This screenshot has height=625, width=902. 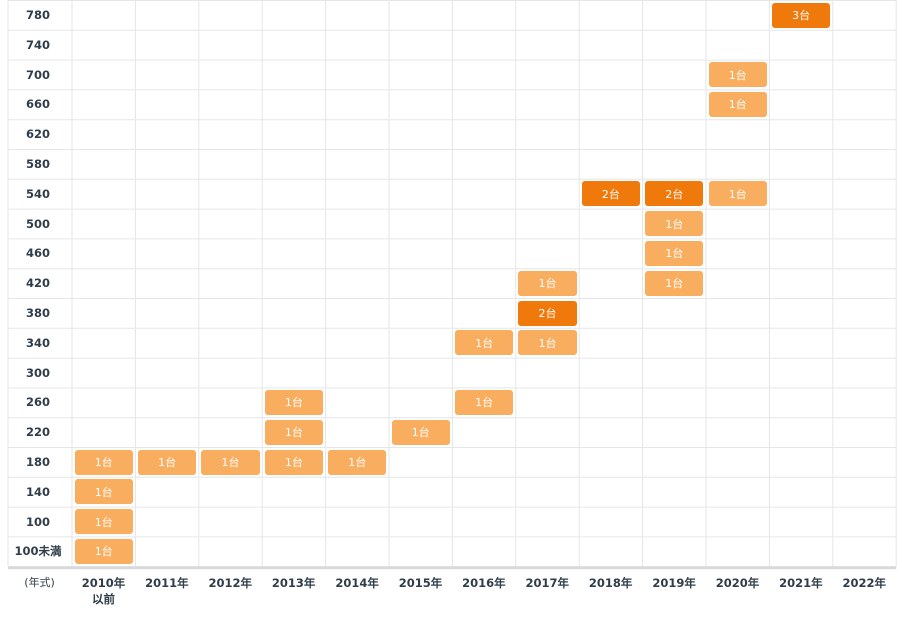 What do you see at coordinates (37, 521) in the screenshot?
I see `y-tick-label: 100` at bounding box center [37, 521].